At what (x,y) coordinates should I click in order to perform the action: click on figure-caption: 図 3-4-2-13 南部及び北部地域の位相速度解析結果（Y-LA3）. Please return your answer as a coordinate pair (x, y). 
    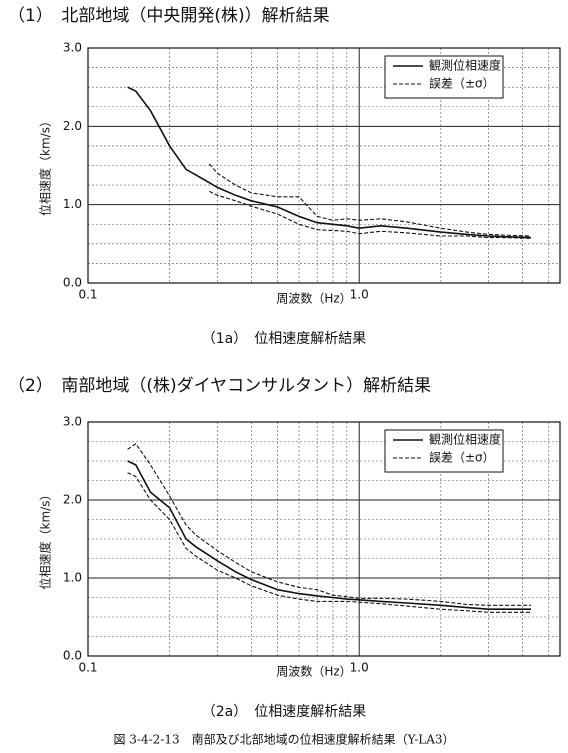
    Looking at the image, I should click on (283, 739).